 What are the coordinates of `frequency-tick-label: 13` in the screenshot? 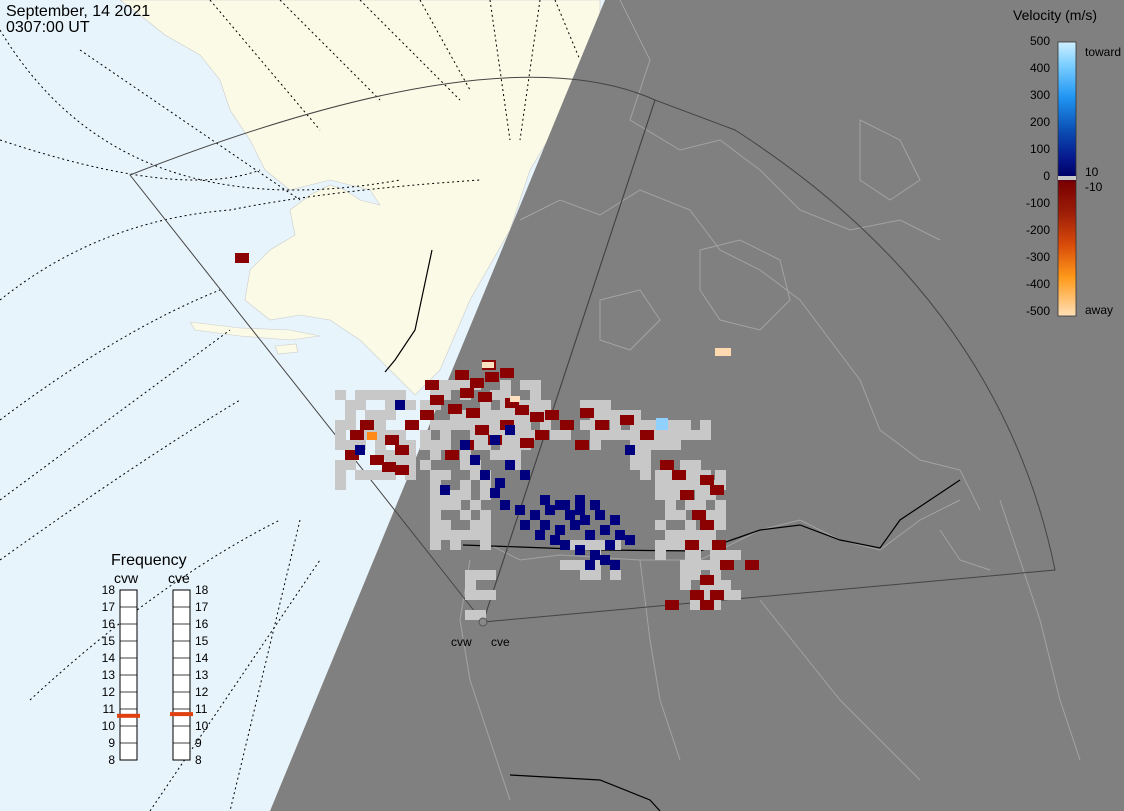 It's located at (109, 675).